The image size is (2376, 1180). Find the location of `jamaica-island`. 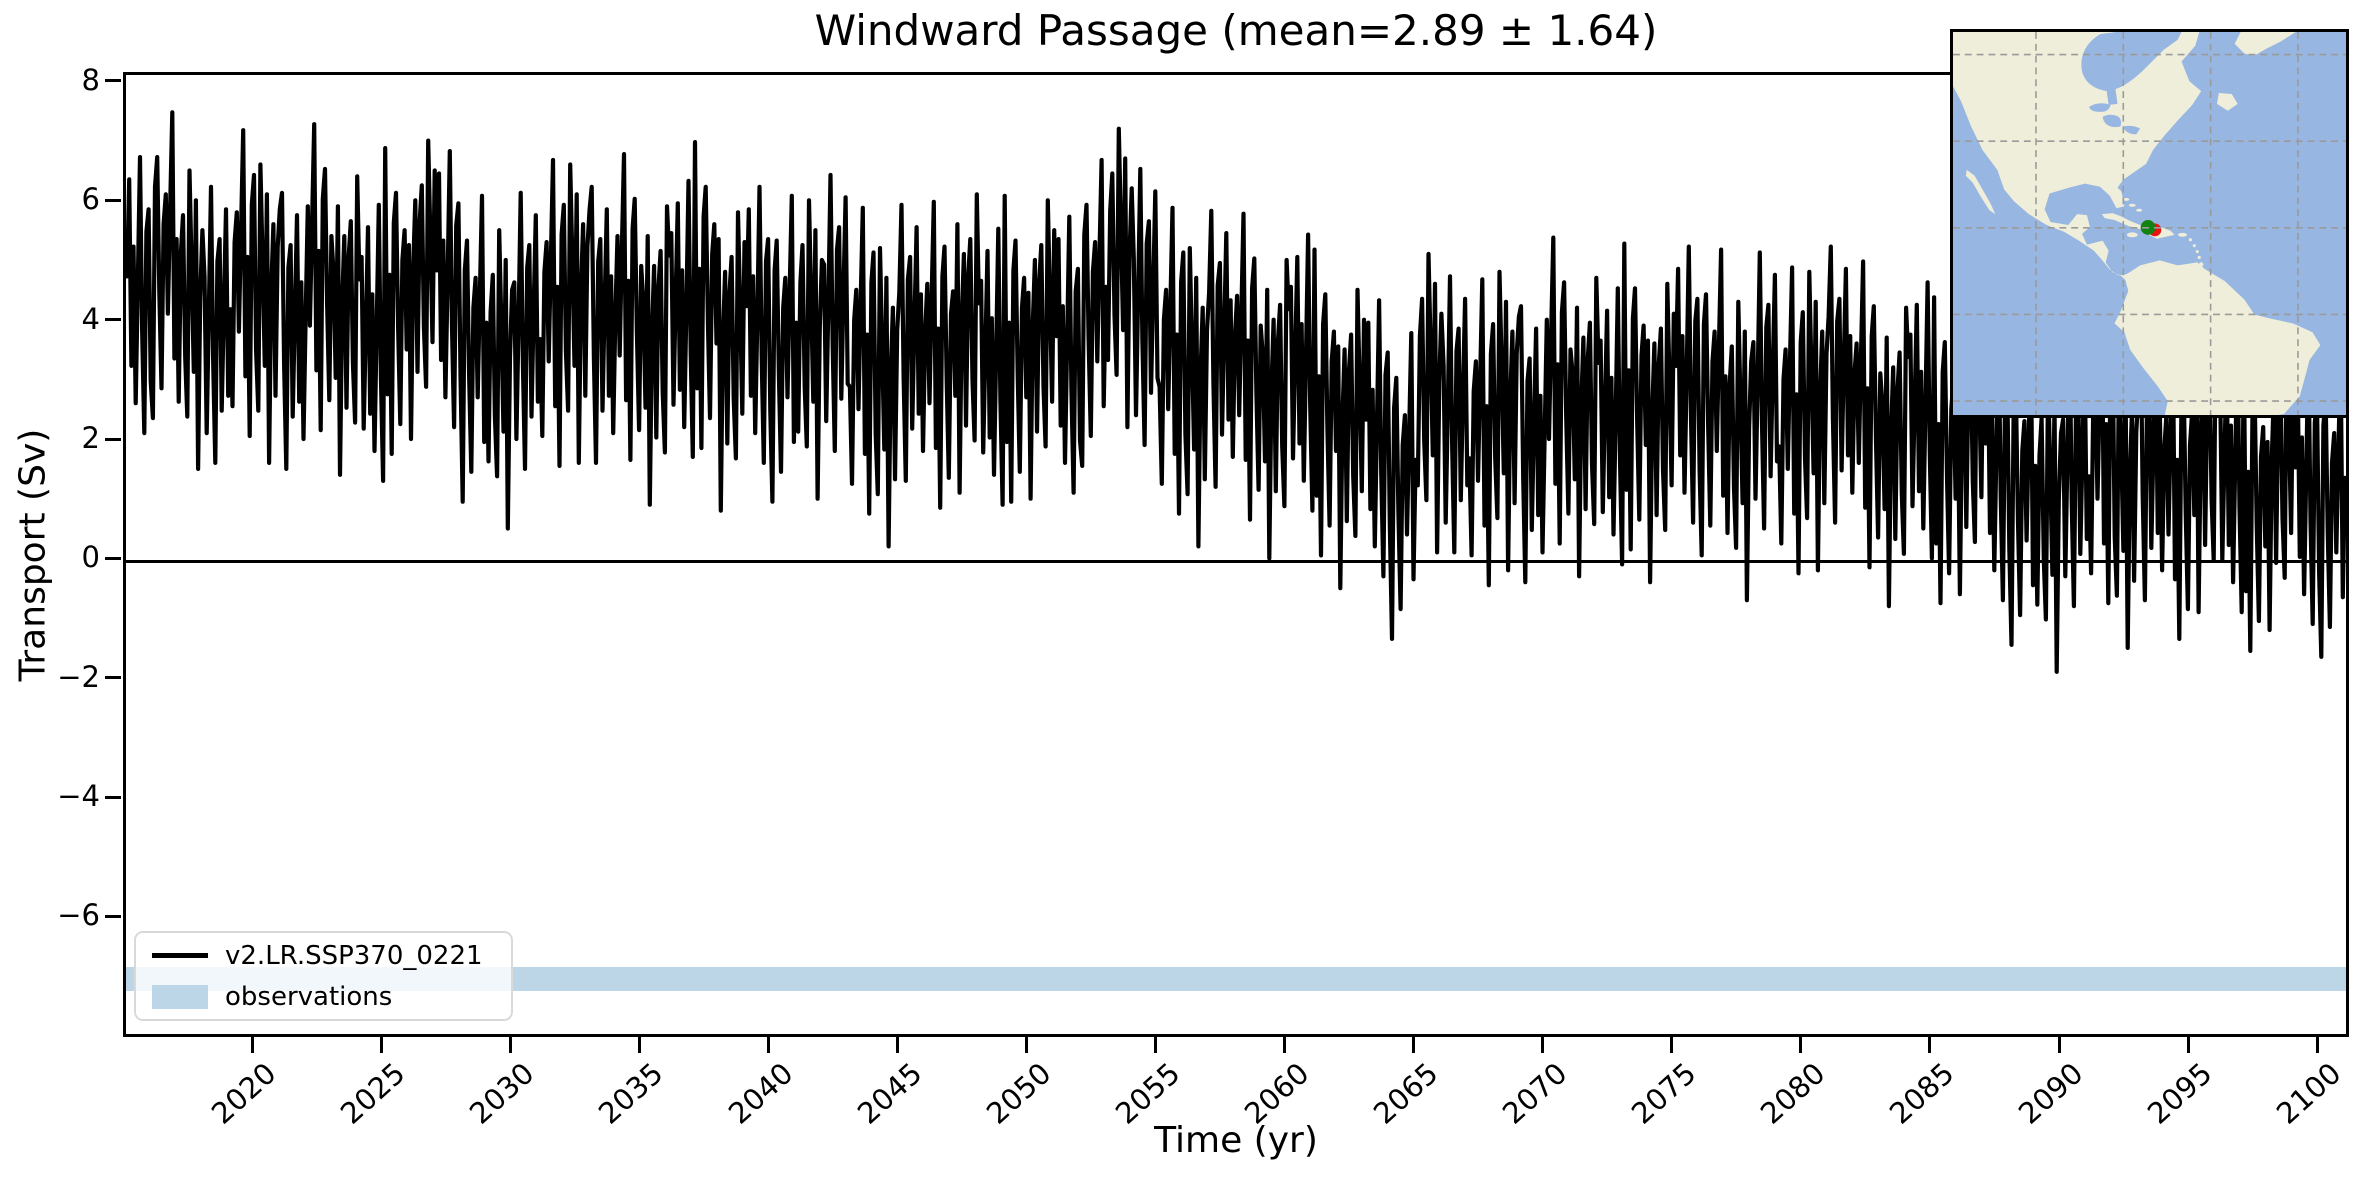

jamaica-island is located at coordinates (2132, 235).